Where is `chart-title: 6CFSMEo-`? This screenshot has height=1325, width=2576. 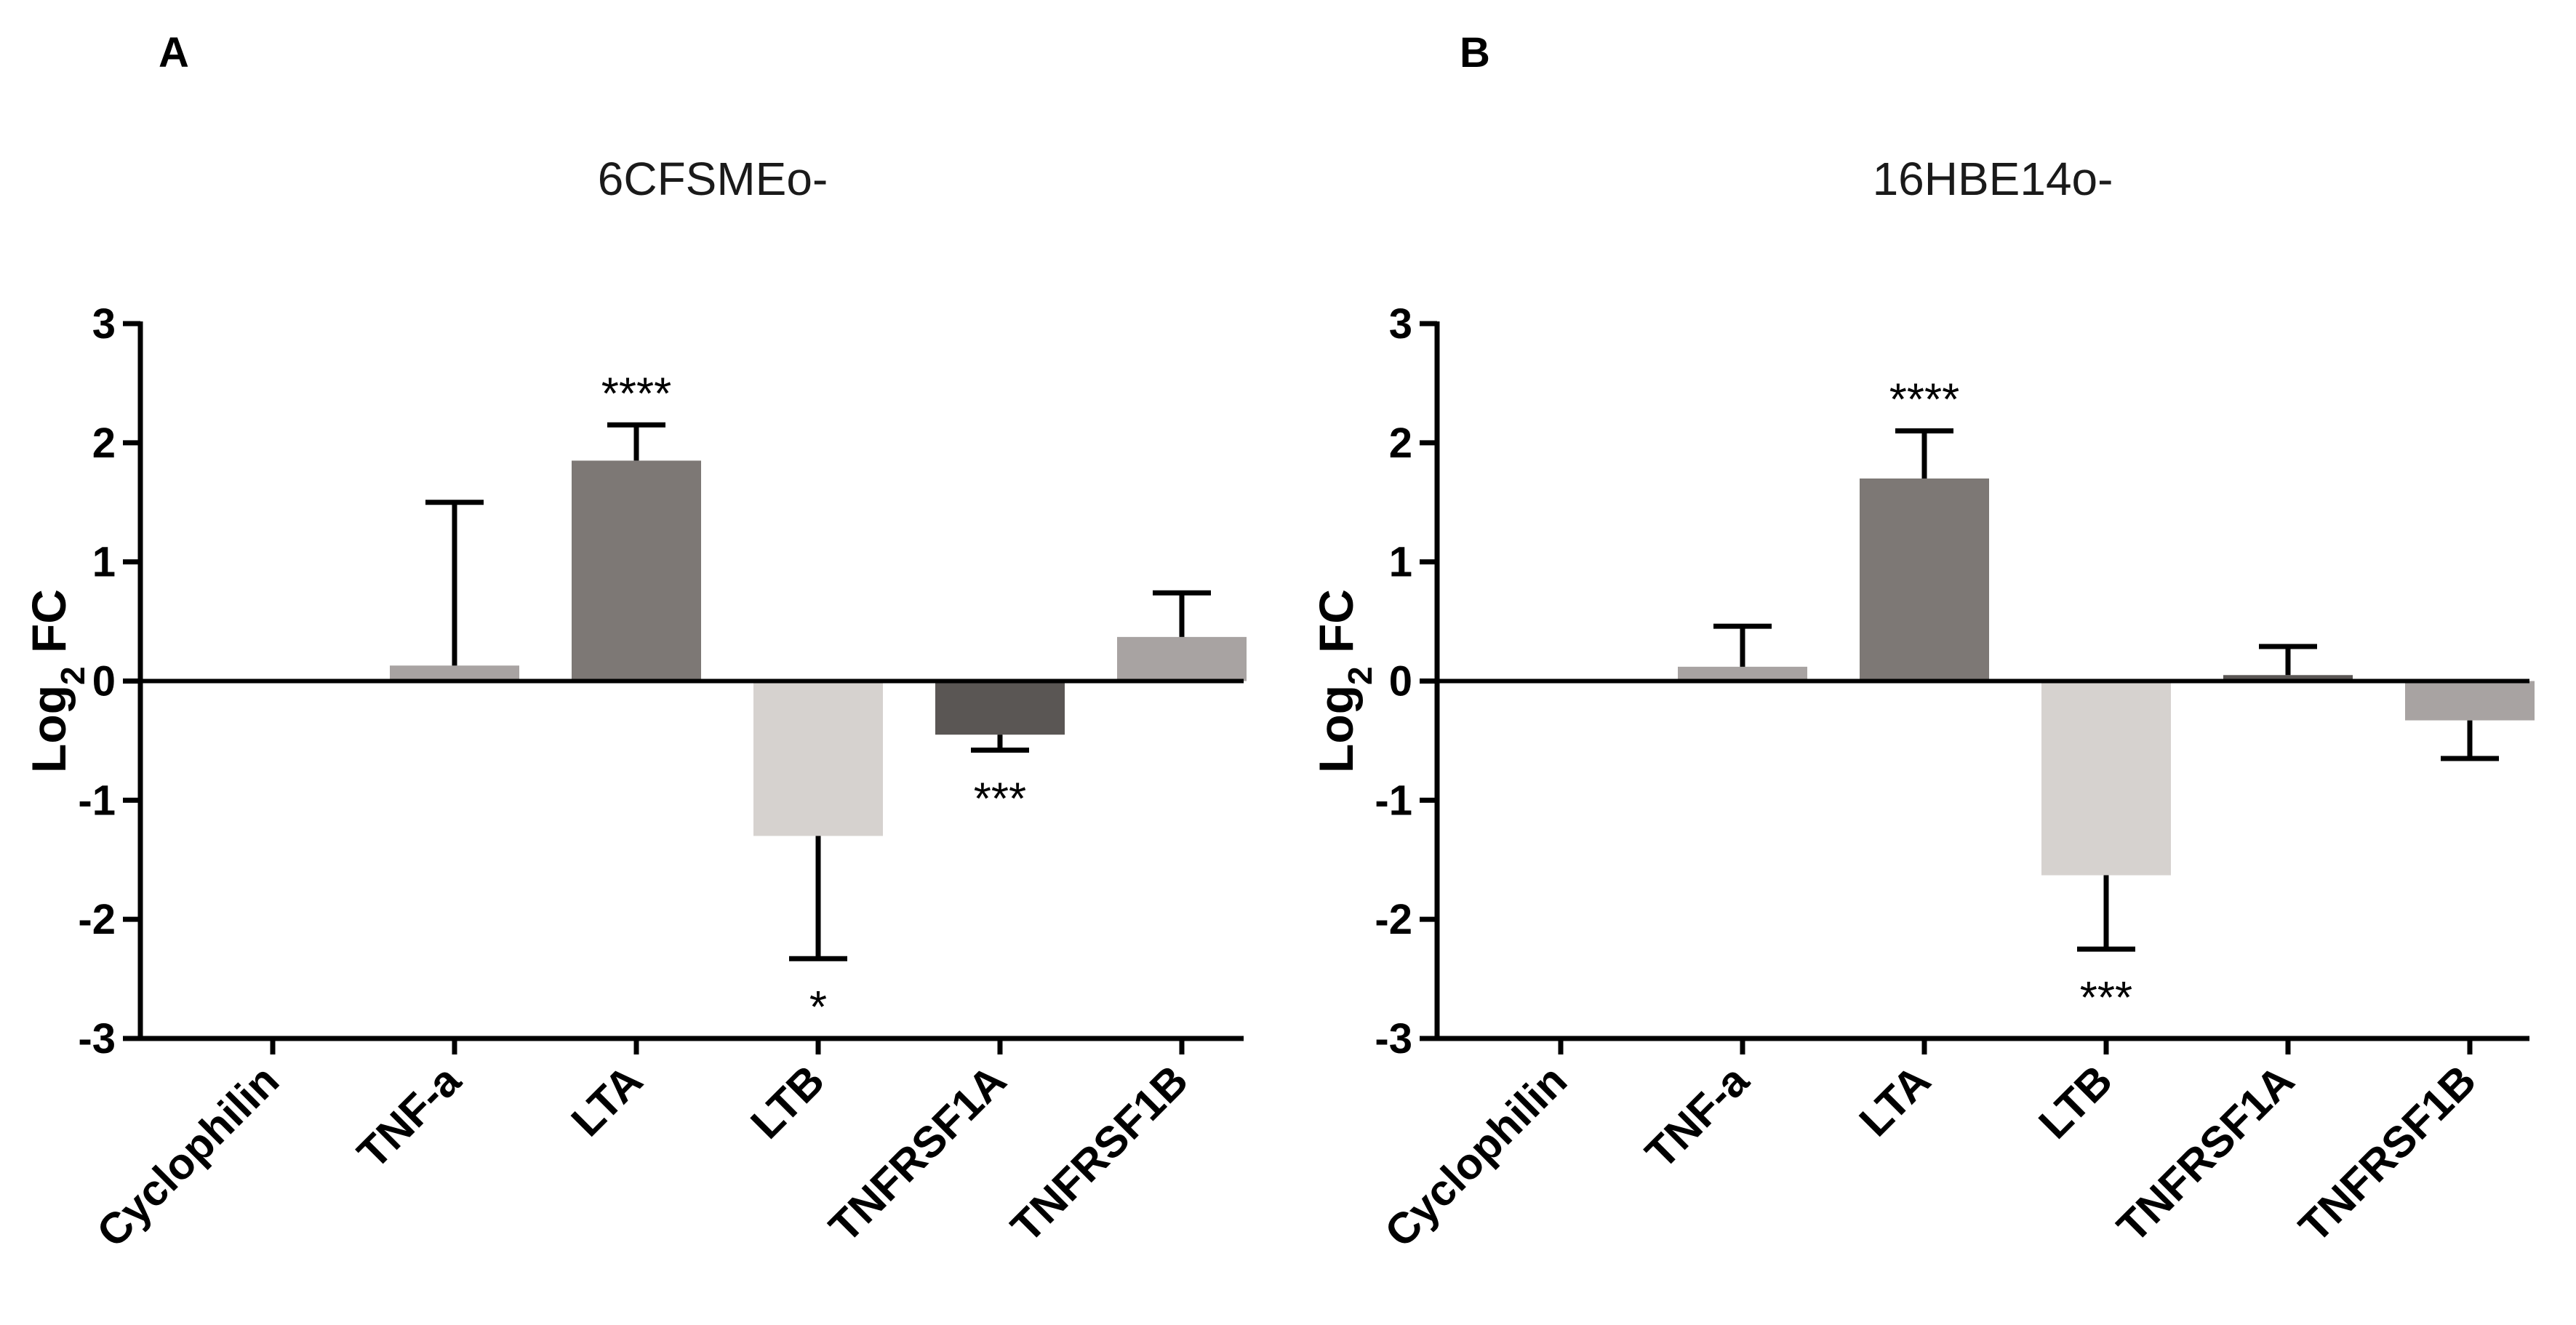
chart-title: 6CFSMEo- is located at coordinates (713, 179).